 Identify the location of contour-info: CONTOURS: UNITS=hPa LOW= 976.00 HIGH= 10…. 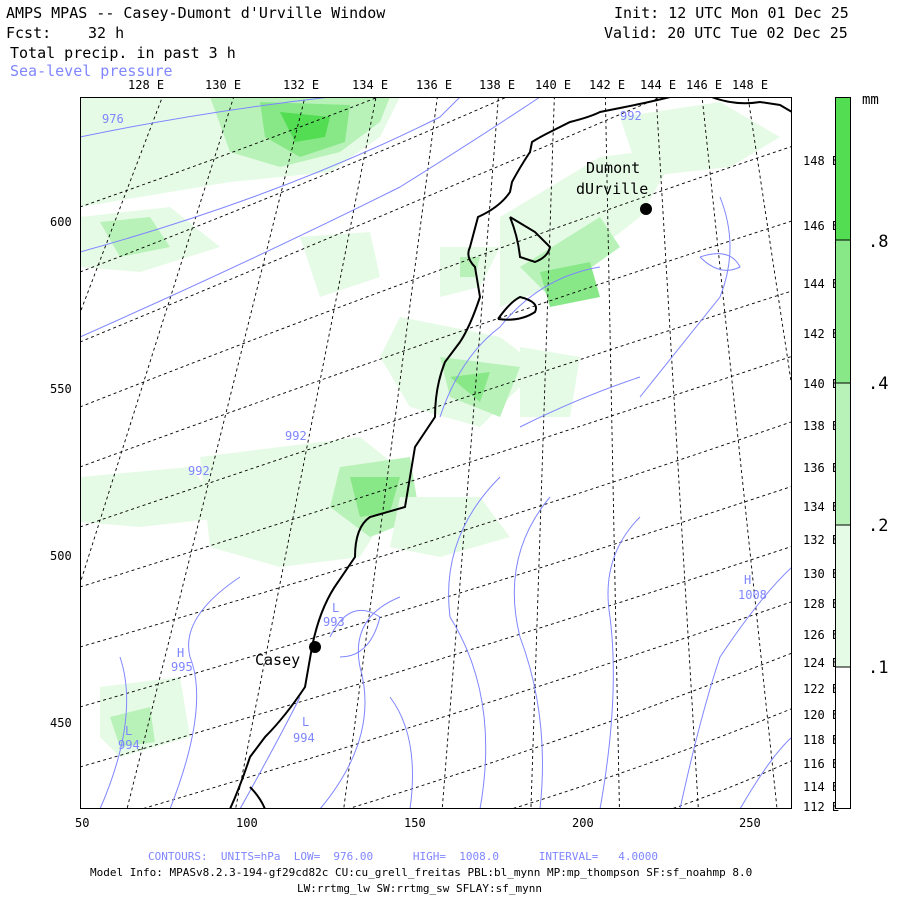
(403, 856).